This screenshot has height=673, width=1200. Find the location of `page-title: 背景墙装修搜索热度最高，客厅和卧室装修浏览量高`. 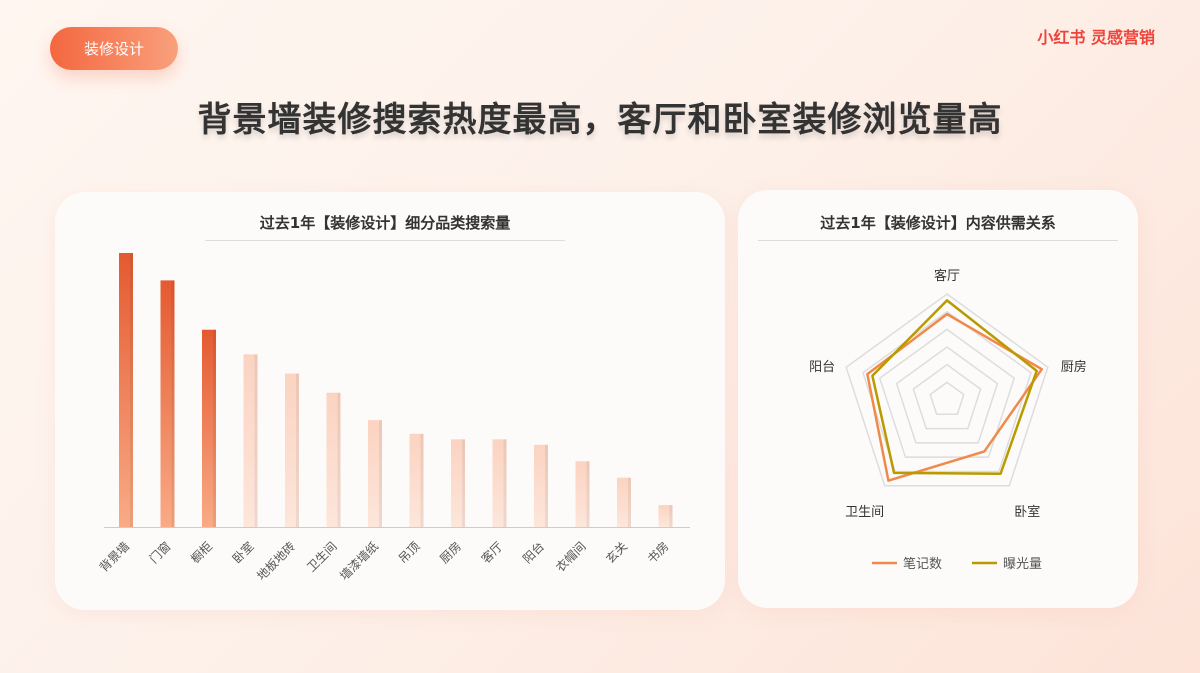

page-title: 背景墙装修搜索热度最高，客厅和卧室装修浏览量高 is located at coordinates (600, 120).